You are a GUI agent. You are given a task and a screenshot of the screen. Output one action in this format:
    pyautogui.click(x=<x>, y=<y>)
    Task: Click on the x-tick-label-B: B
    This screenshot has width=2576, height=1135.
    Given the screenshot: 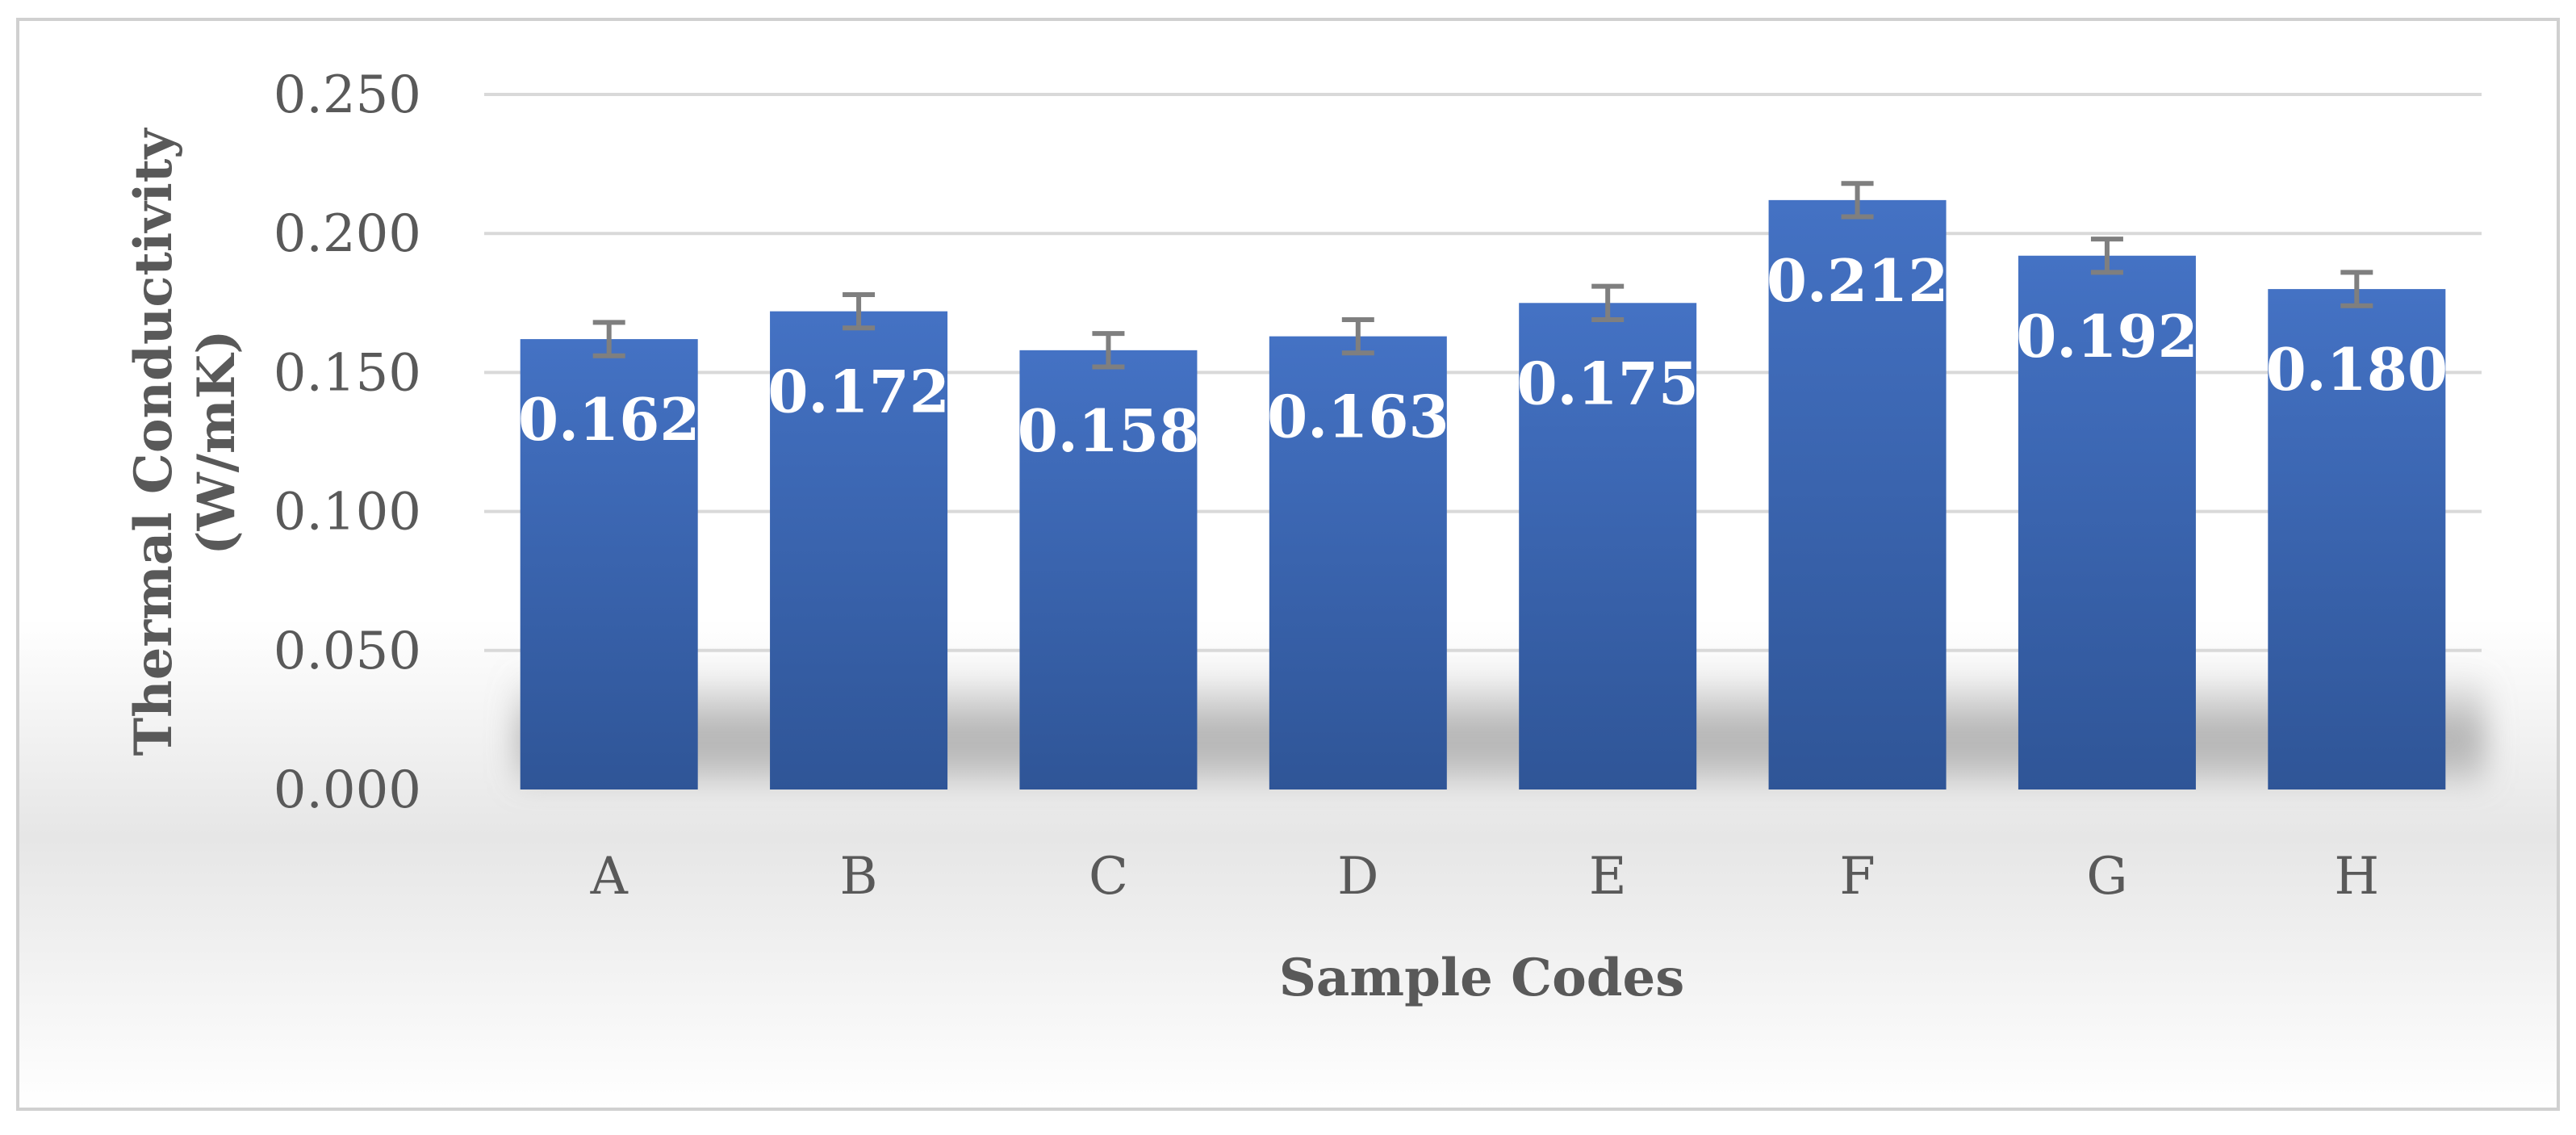 What is the action you would take?
    pyautogui.click(x=859, y=877)
    